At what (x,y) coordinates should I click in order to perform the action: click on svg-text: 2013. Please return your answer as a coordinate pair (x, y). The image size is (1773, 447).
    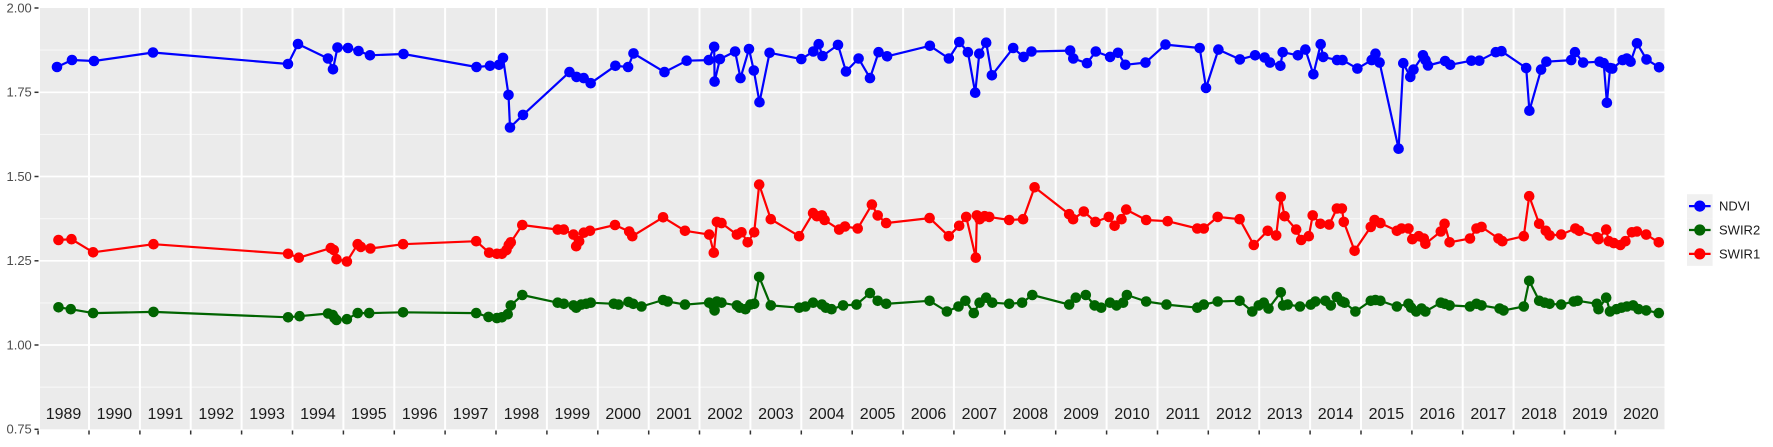
    Looking at the image, I should click on (1285, 414).